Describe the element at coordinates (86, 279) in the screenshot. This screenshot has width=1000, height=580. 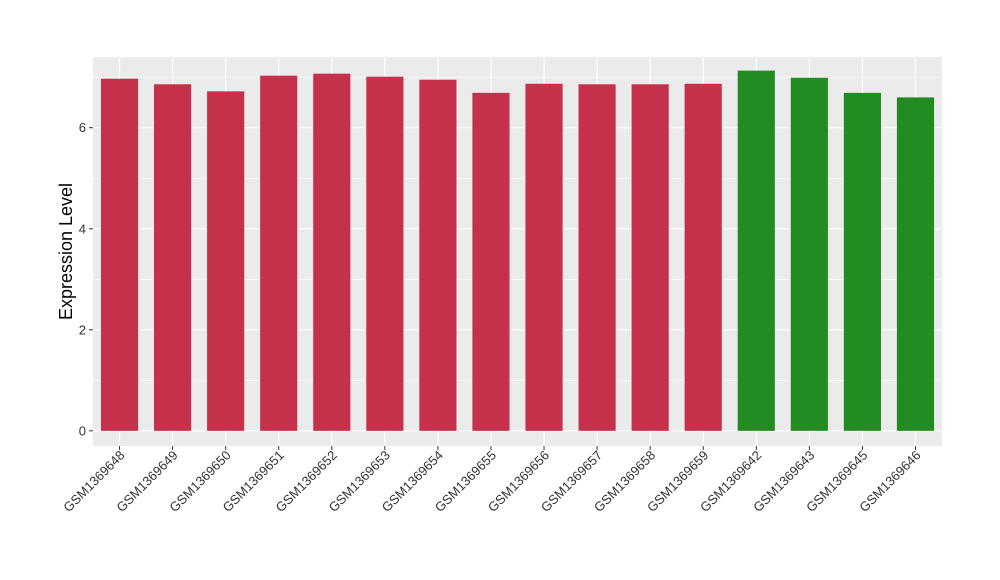
I see `y-axis: 0 2 4 6` at that location.